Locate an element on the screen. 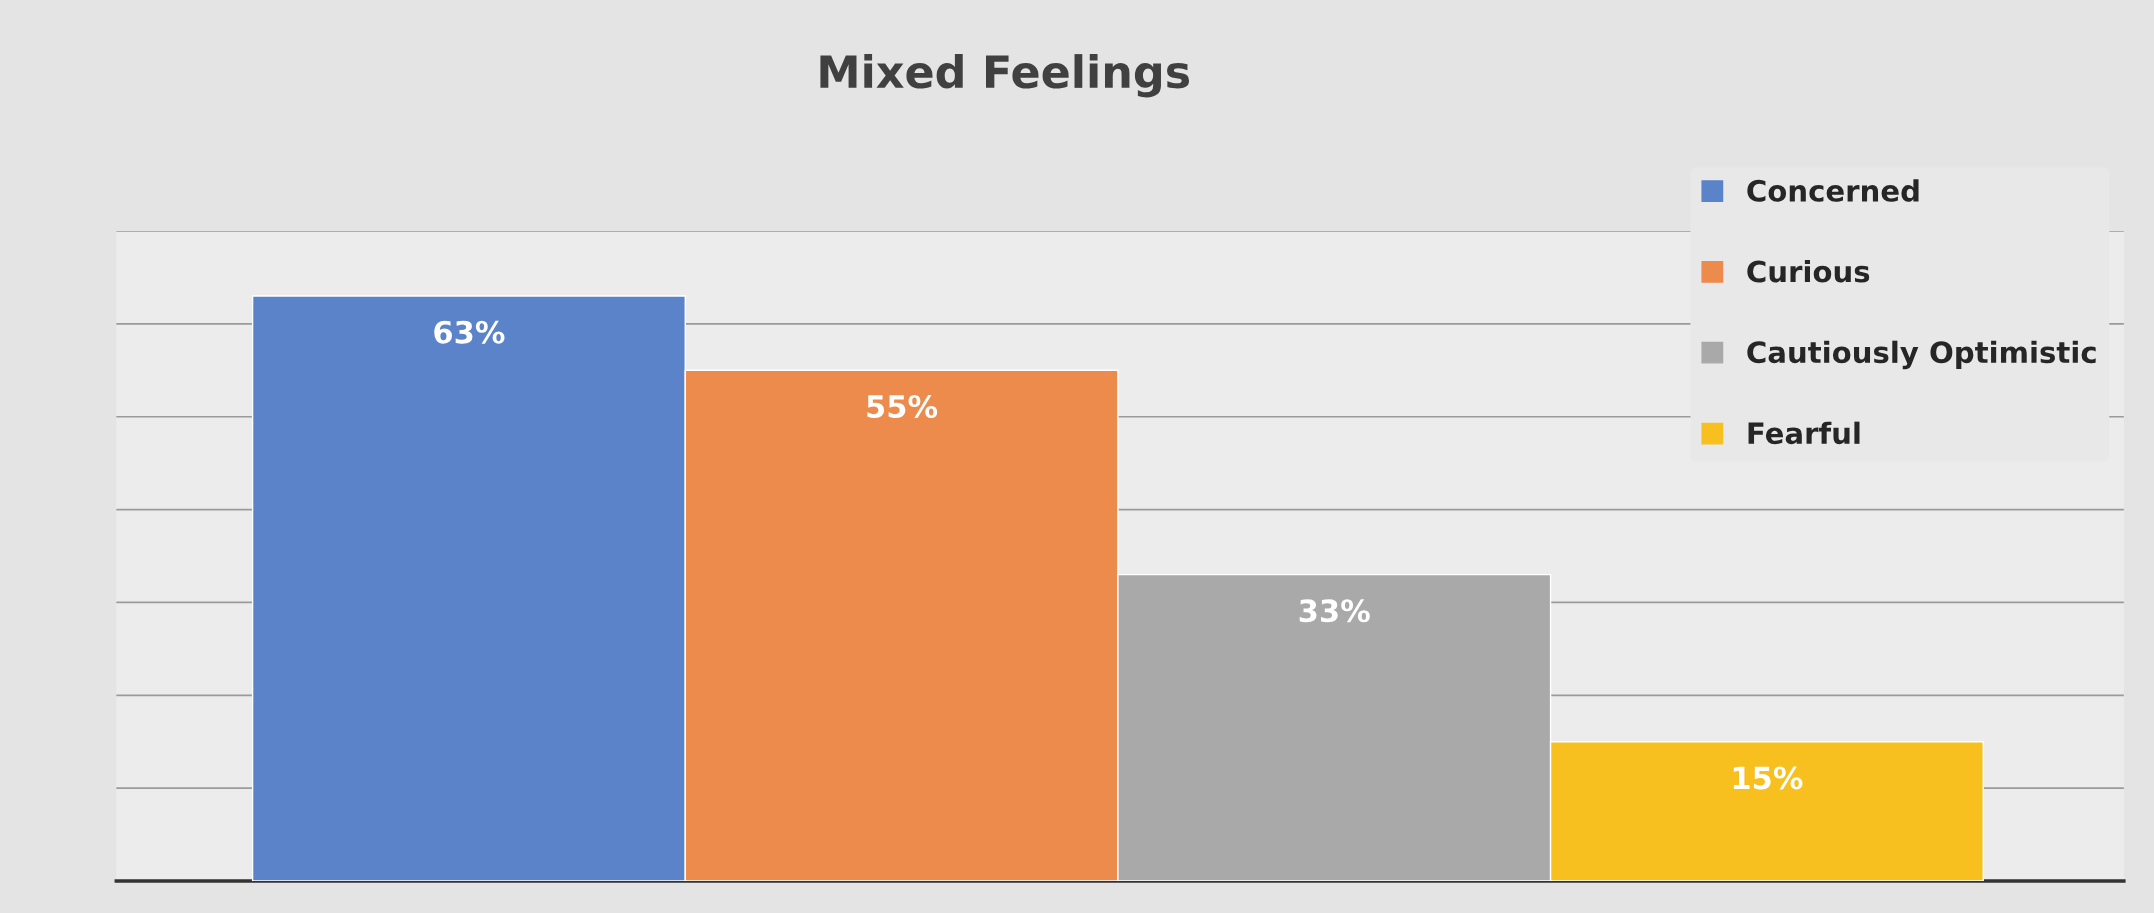 The width and height of the screenshot is (2154, 913). data-label: 55% is located at coordinates (902, 406).